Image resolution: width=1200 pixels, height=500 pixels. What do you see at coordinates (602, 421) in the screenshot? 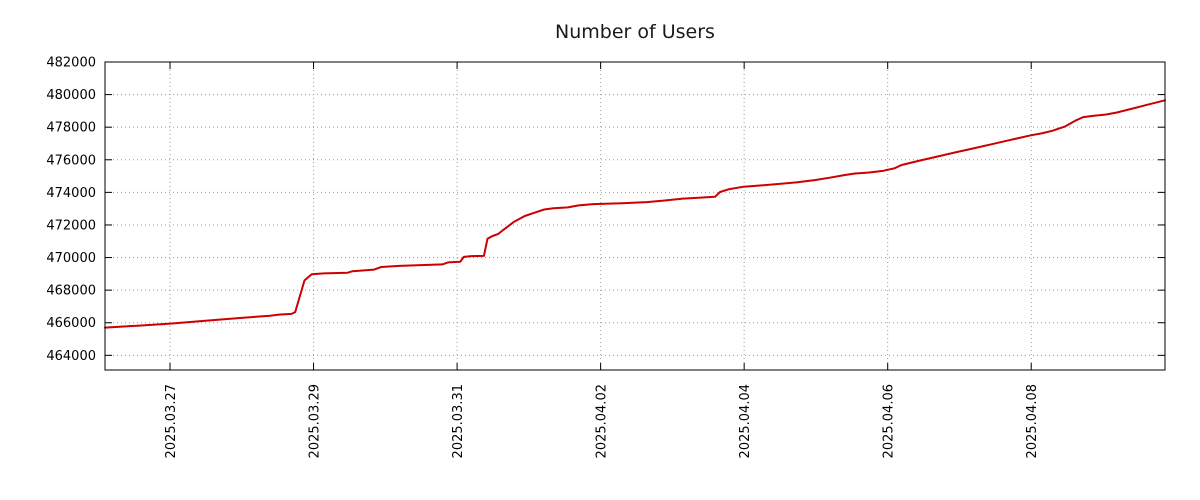
I see `x-axis-tick-label: 2025.04.02` at bounding box center [602, 421].